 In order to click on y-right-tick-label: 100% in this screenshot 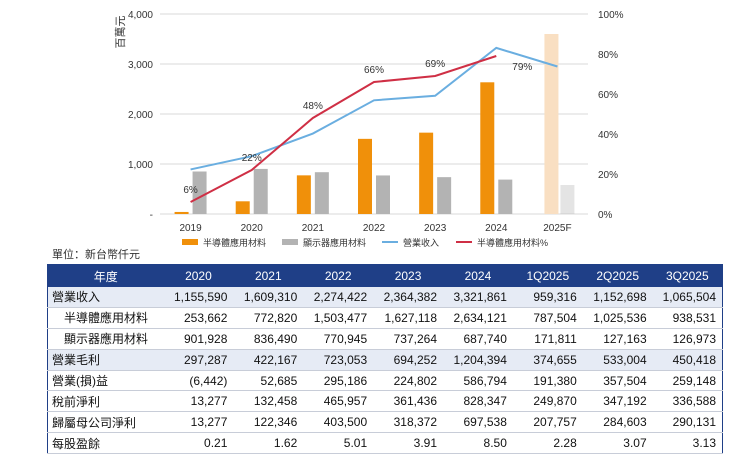, I will do `click(611, 15)`.